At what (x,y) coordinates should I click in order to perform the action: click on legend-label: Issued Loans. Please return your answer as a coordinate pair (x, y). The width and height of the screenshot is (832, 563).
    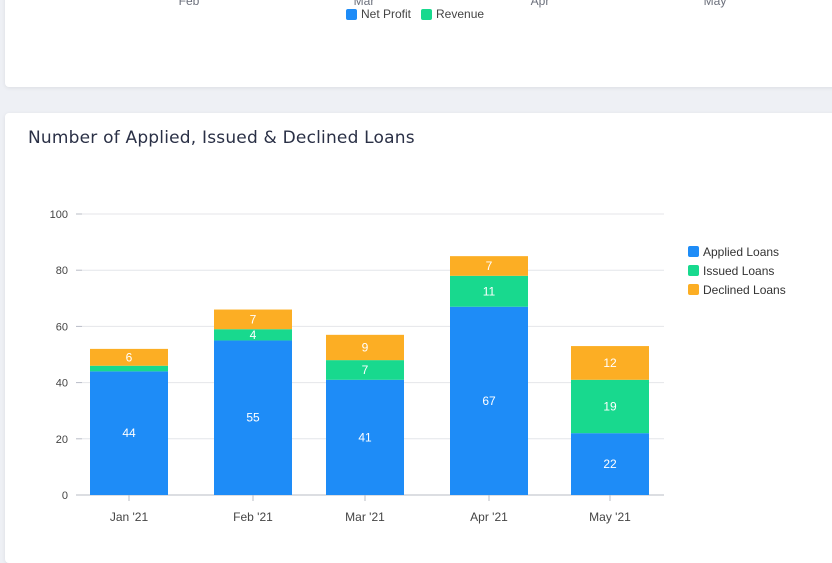
    Looking at the image, I should click on (739, 270).